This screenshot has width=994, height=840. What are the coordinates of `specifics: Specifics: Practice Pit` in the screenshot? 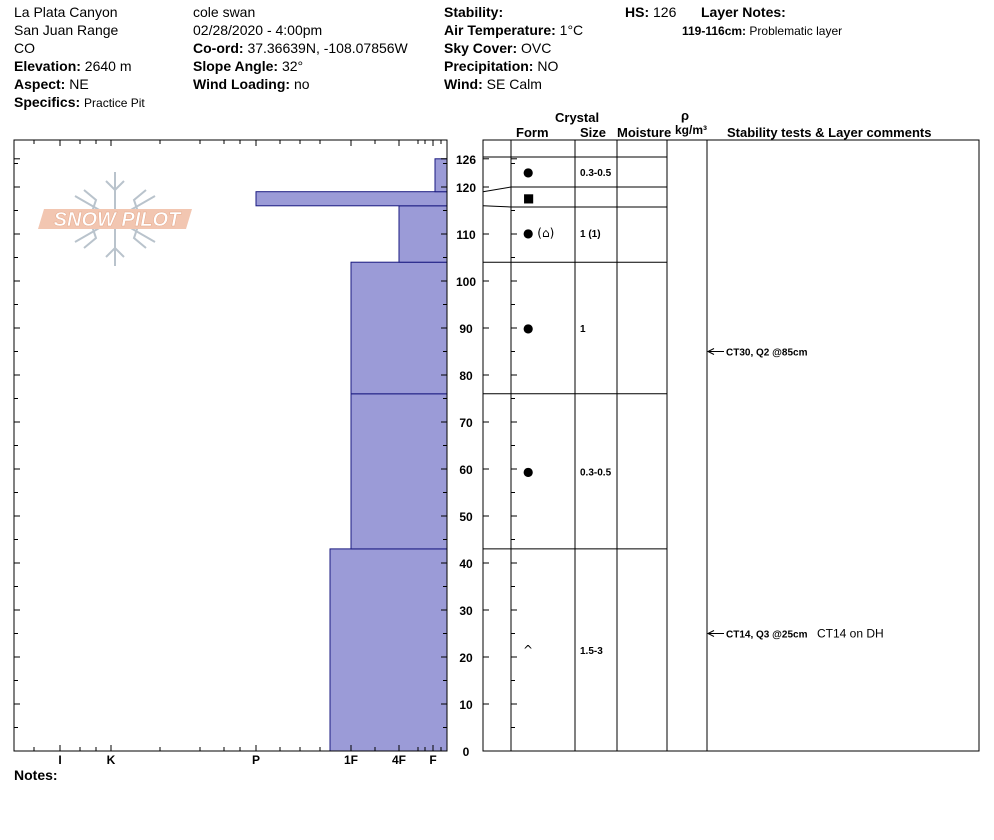 It's located at (79, 102).